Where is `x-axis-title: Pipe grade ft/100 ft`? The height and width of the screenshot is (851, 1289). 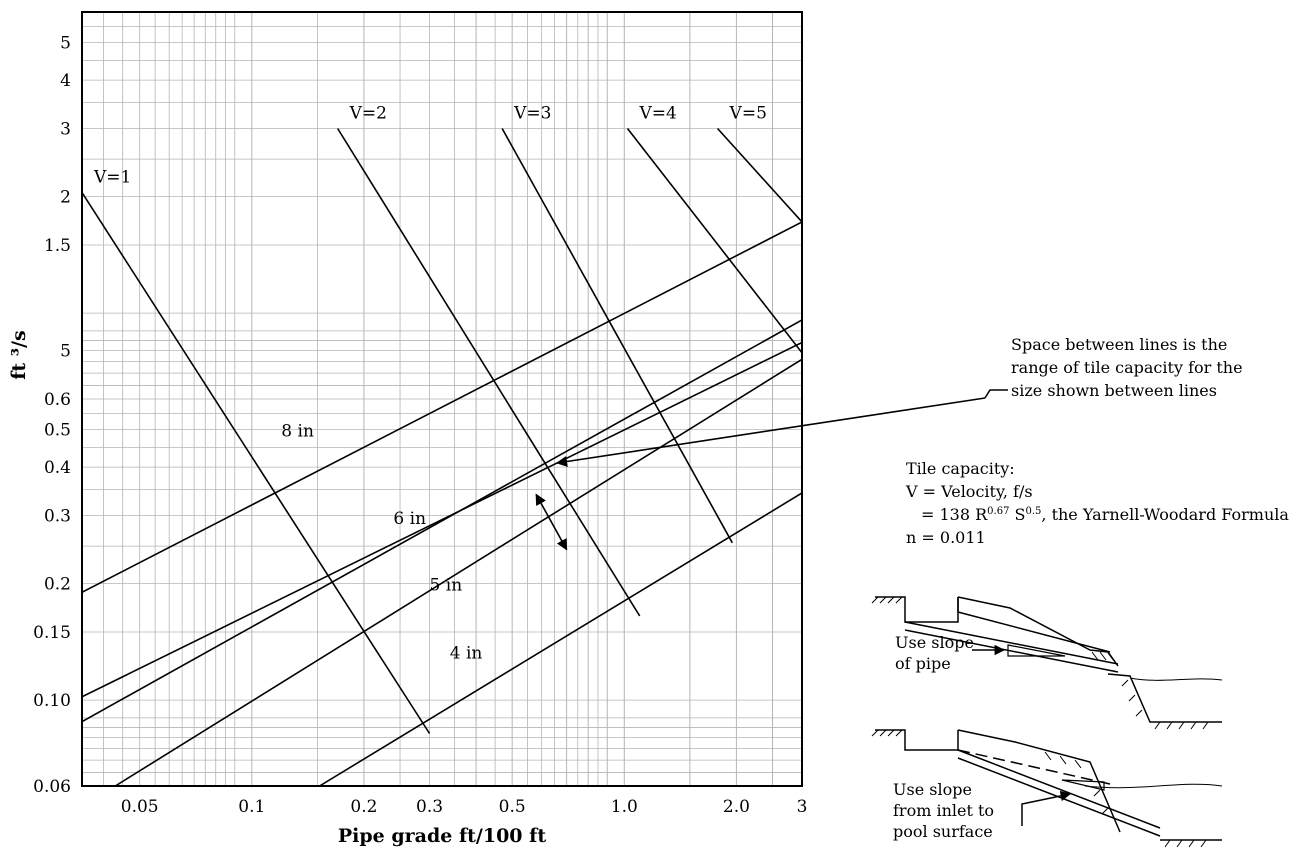 x-axis-title: Pipe grade ft/100 ft is located at coordinates (442, 836).